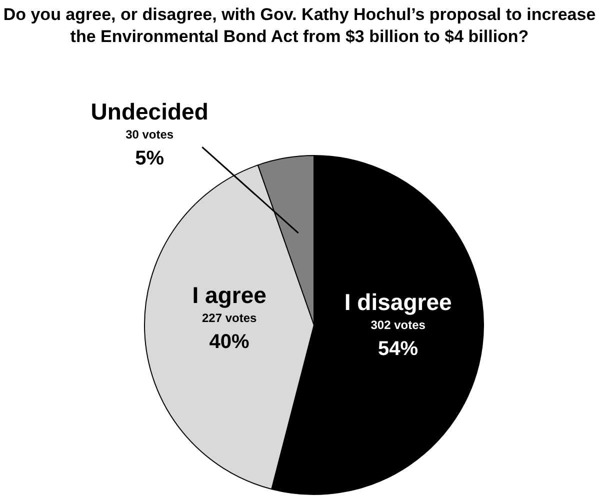 This screenshot has height=500, width=599. I want to click on slice-label: I disagree, so click(398, 302).